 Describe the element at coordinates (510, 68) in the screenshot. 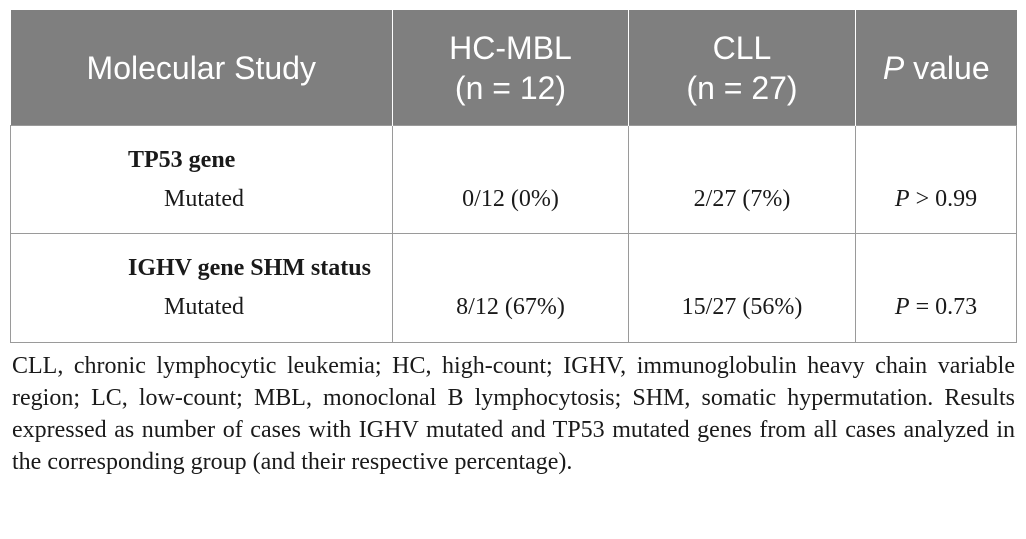

I see `header-hc-mbl: HC-MBL (n = 12)` at that location.